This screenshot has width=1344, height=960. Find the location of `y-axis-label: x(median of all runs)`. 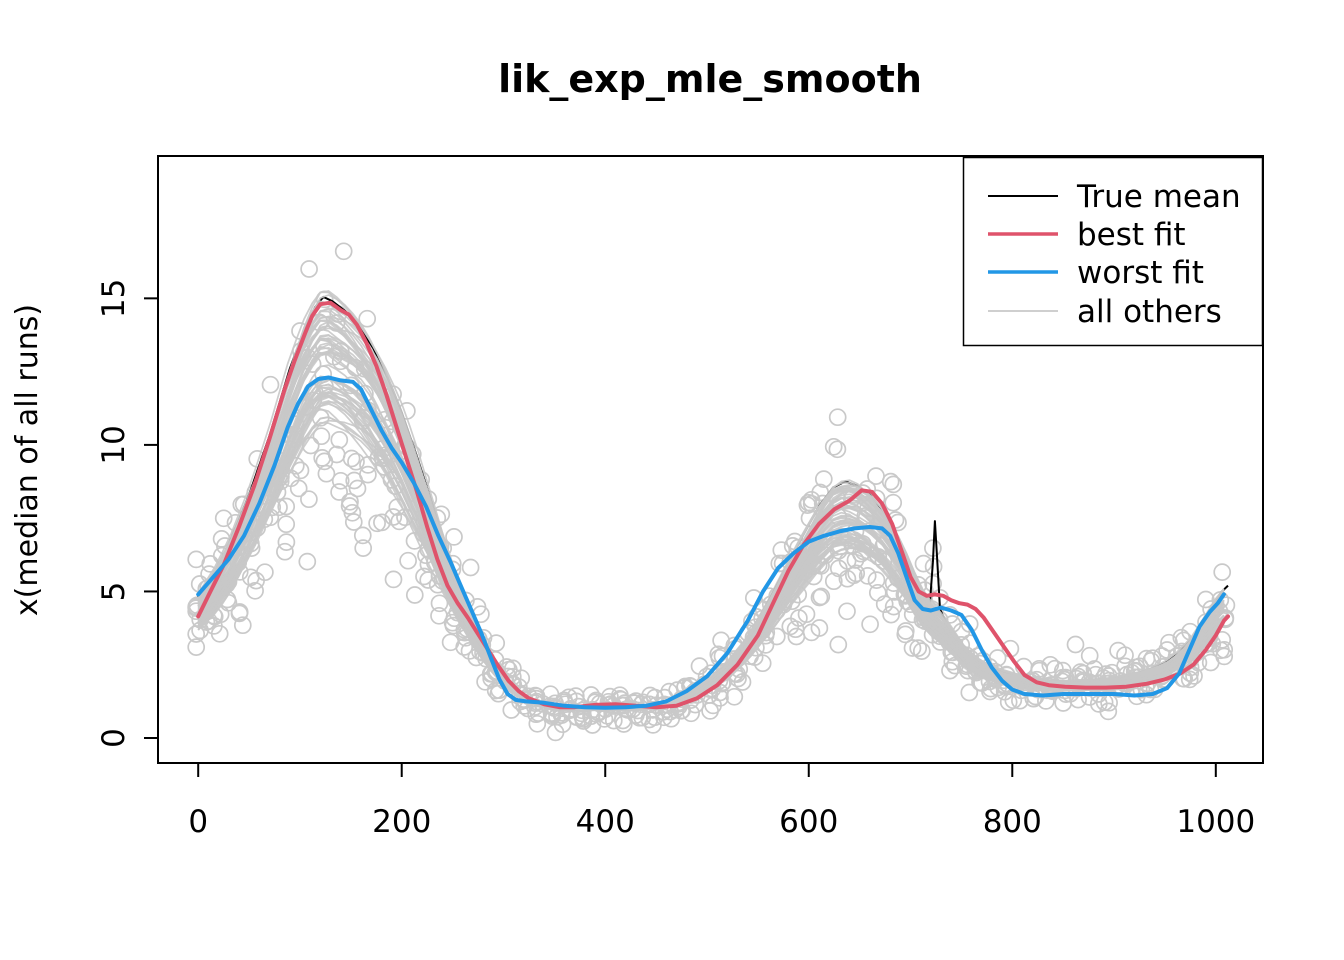

y-axis-label: x(median of all runs) is located at coordinates (27, 460).